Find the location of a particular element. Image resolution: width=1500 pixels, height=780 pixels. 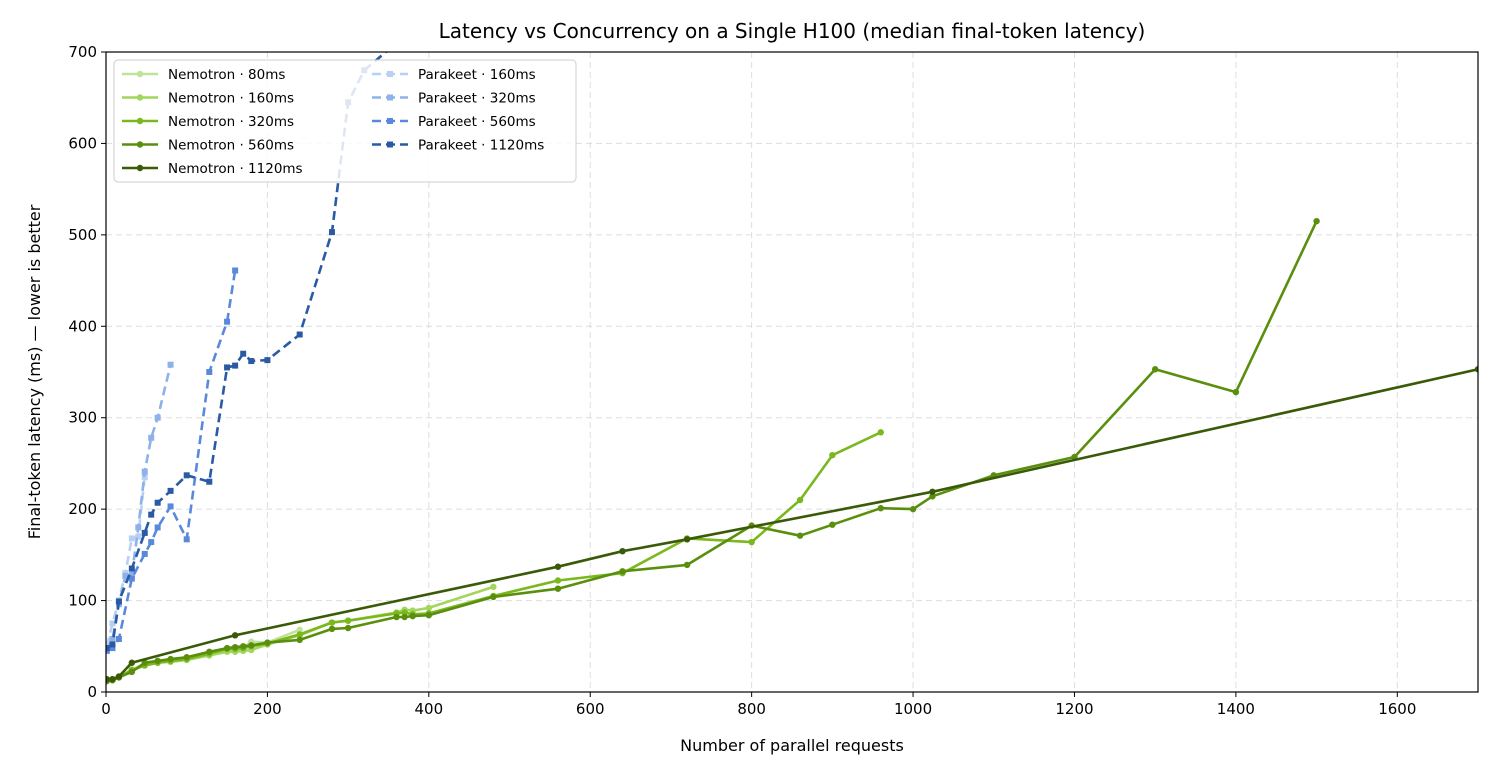

legend-item: Nemotron · 560ms is located at coordinates (208, 146).